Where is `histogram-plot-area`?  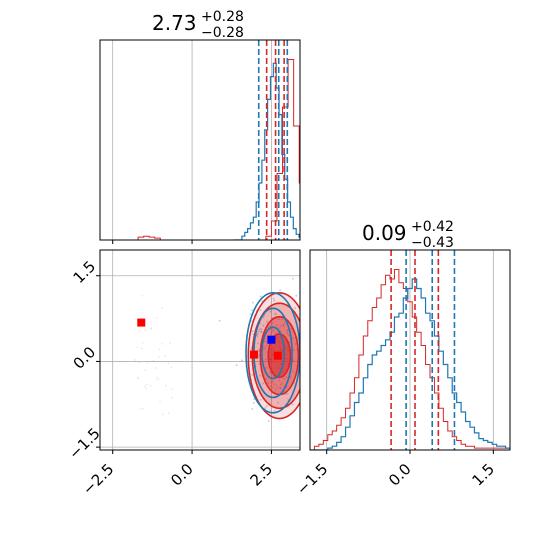 histogram-plot-area is located at coordinates (410, 350).